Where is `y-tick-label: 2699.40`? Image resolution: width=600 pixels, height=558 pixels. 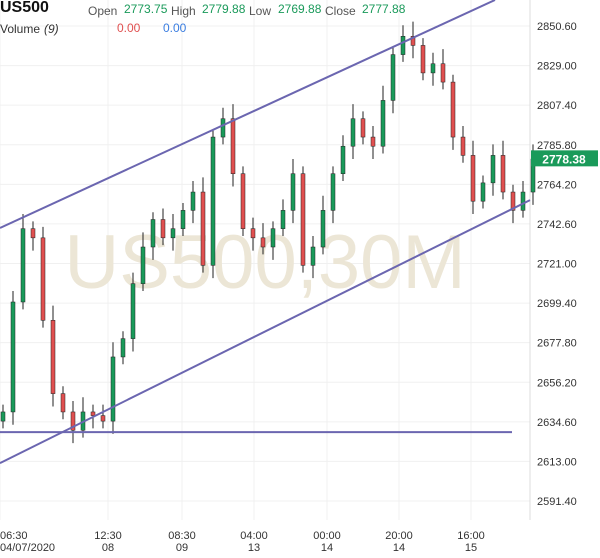
y-tick-label: 2699.40 is located at coordinates (557, 304).